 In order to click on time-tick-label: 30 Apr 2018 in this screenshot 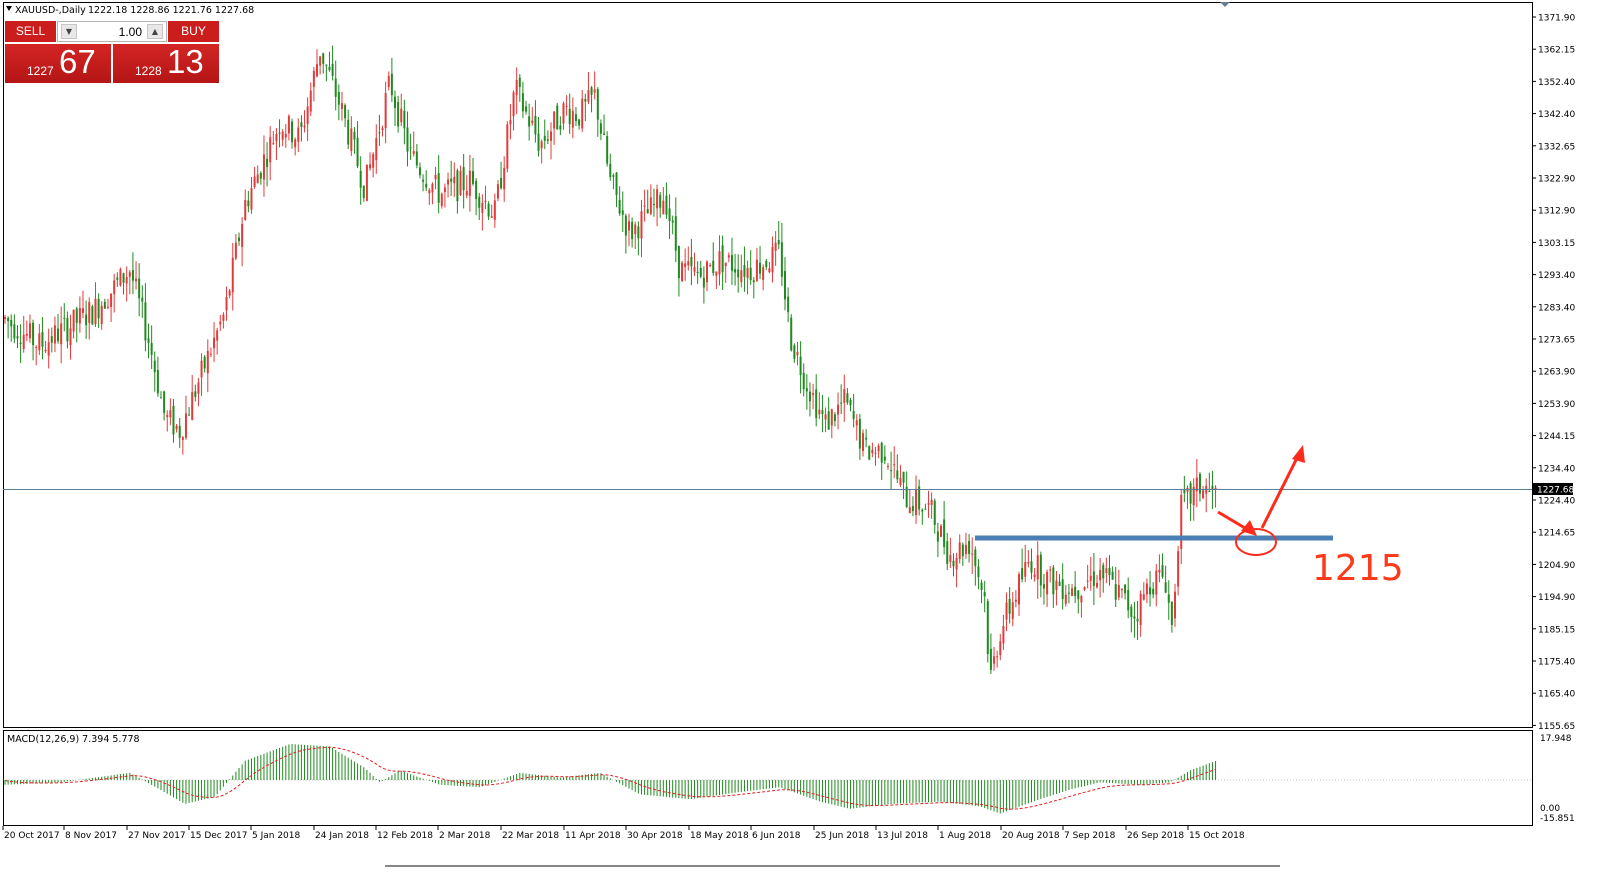, I will do `click(655, 836)`.